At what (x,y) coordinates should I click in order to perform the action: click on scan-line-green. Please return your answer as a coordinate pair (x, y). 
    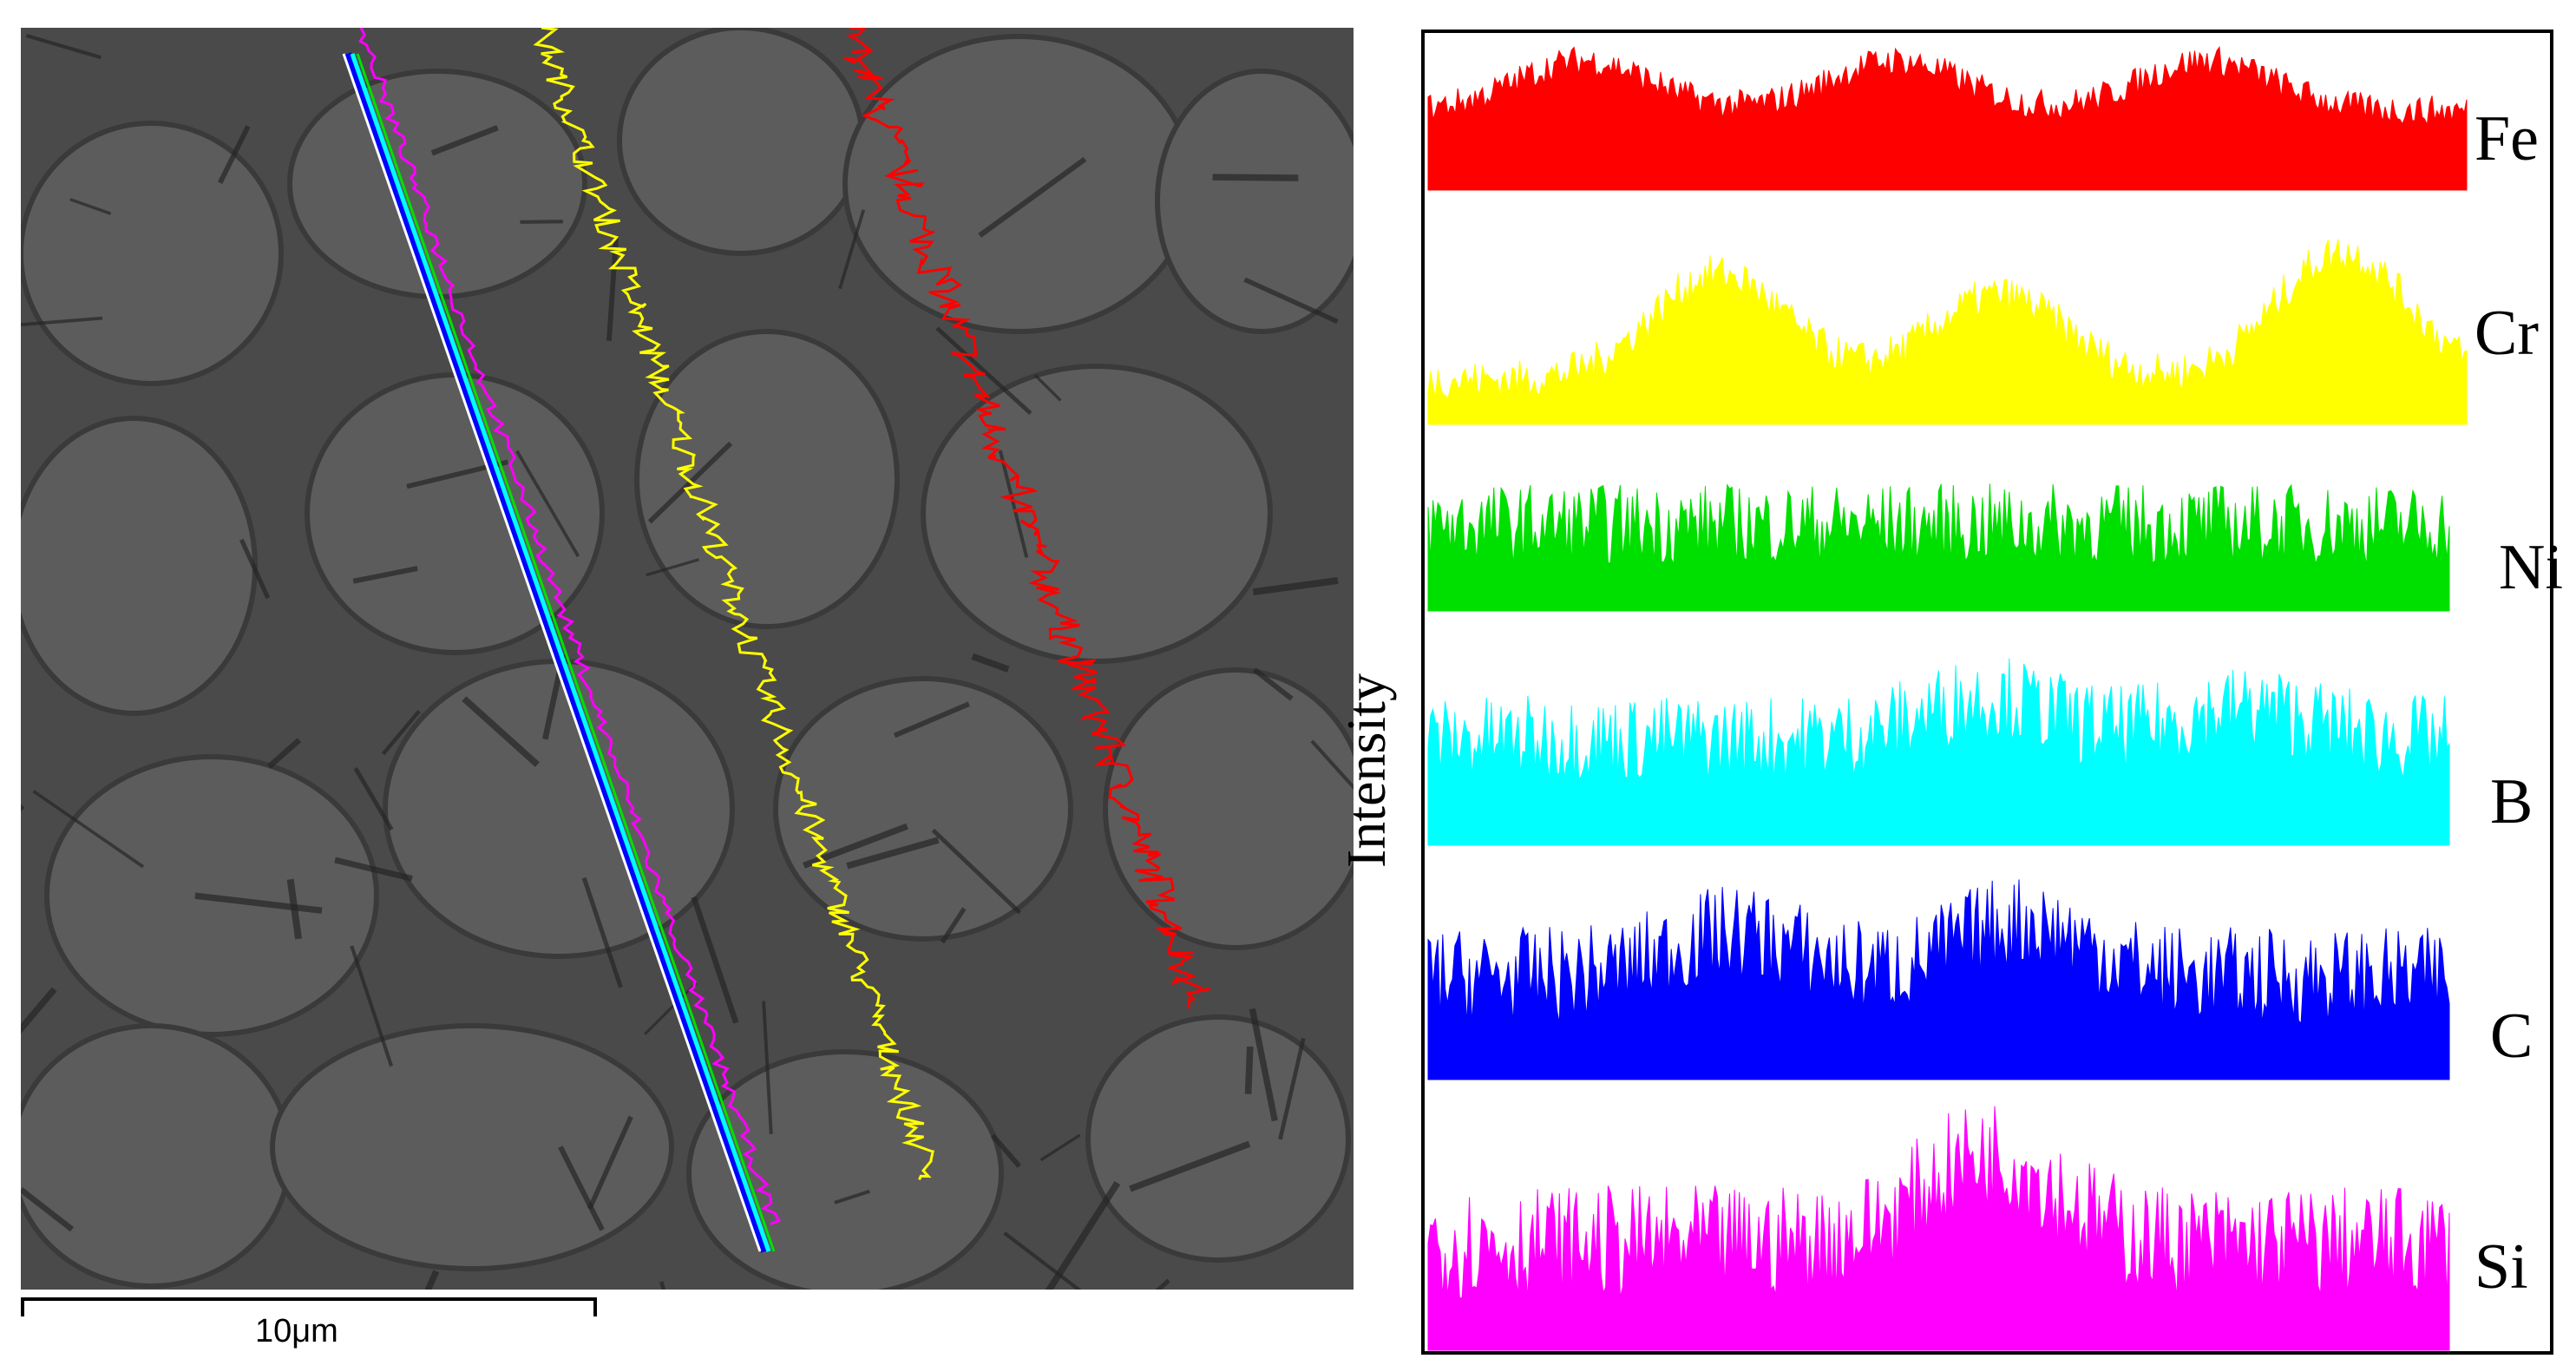
    Looking at the image, I should click on (566, 653).